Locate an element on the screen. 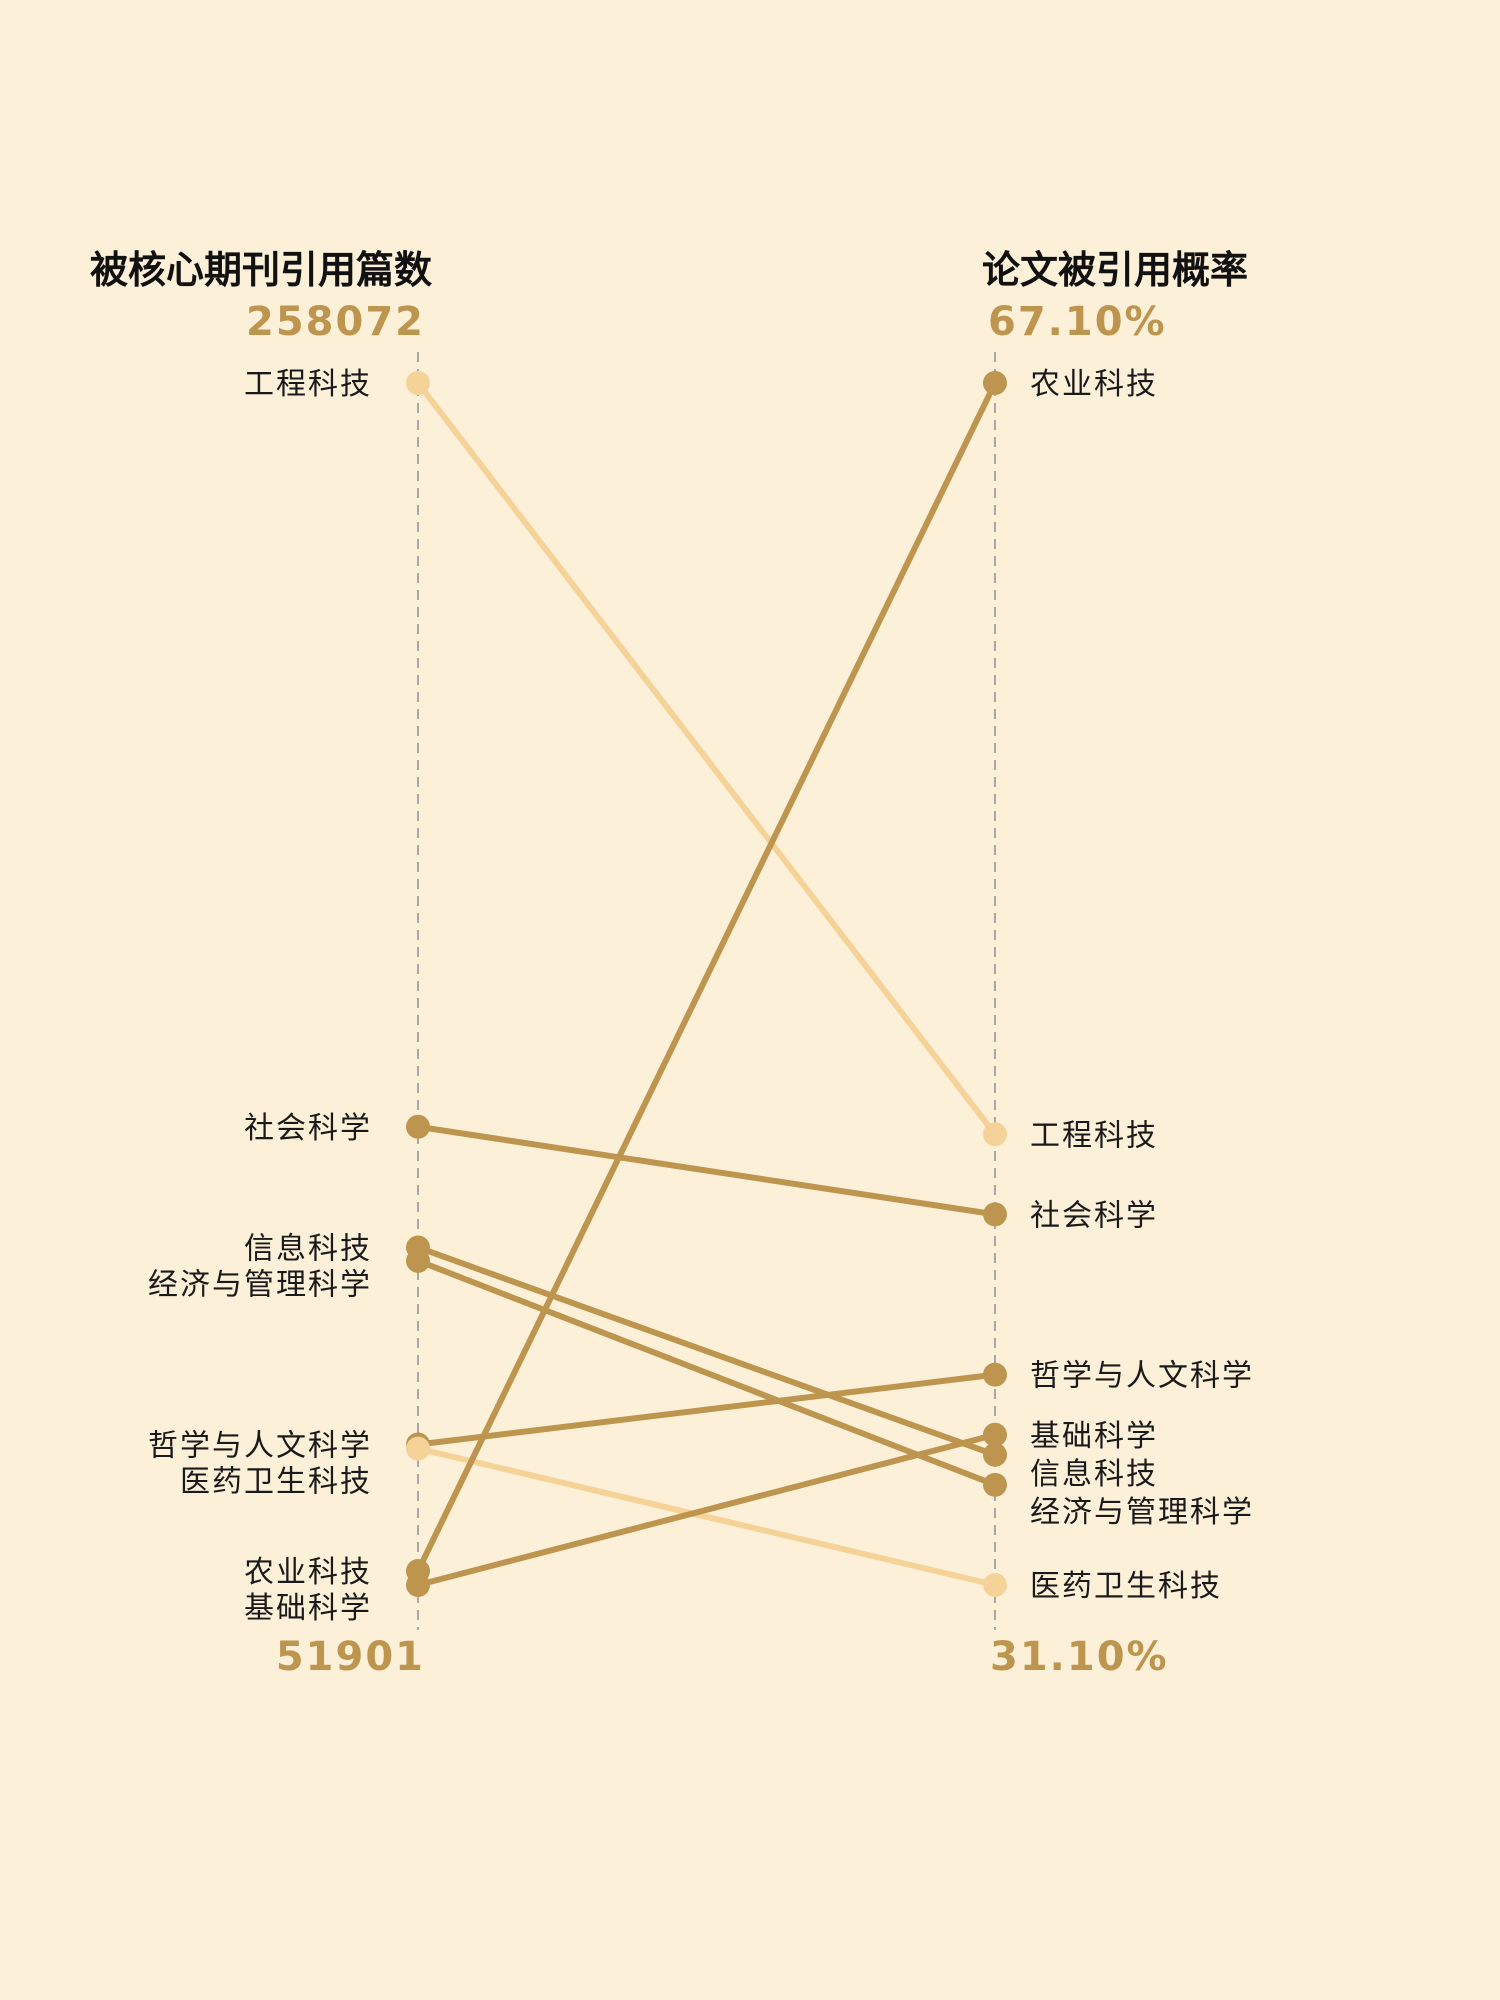  left-label-series-0: 工程科技 is located at coordinates (308, 384).